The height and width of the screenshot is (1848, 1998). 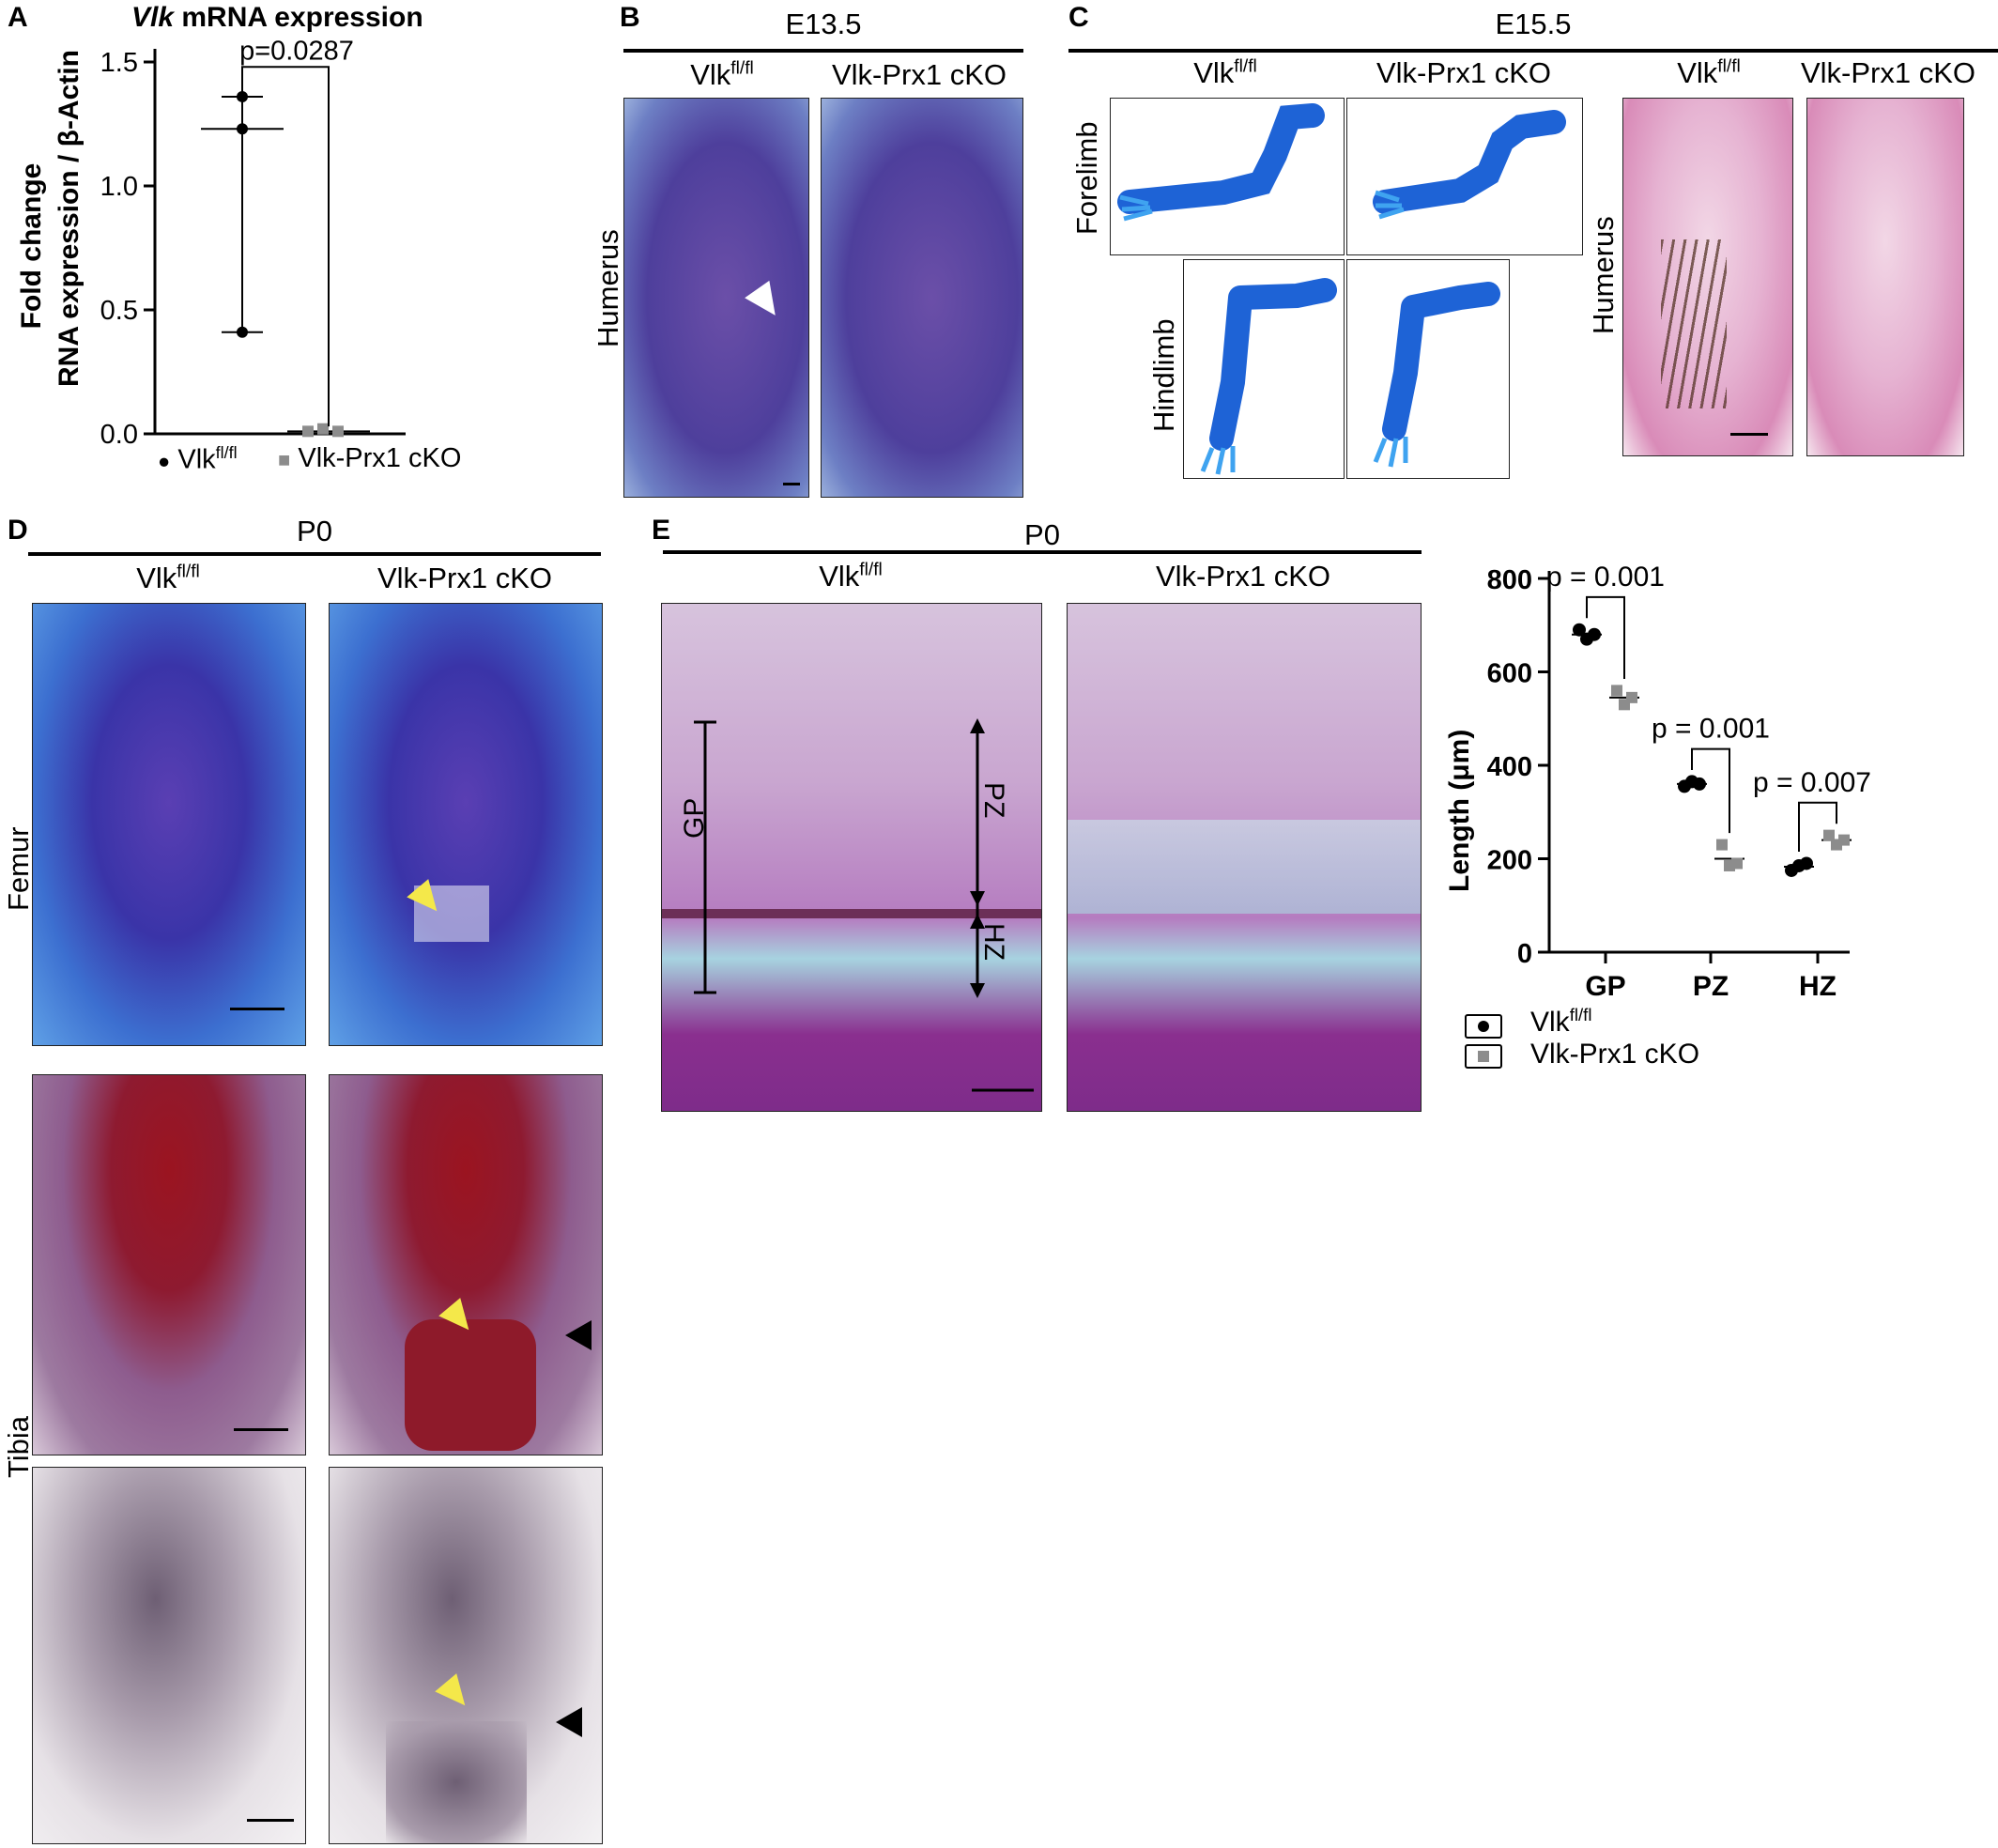 What do you see at coordinates (823, 51) in the screenshot?
I see `panel-b-rule` at bounding box center [823, 51].